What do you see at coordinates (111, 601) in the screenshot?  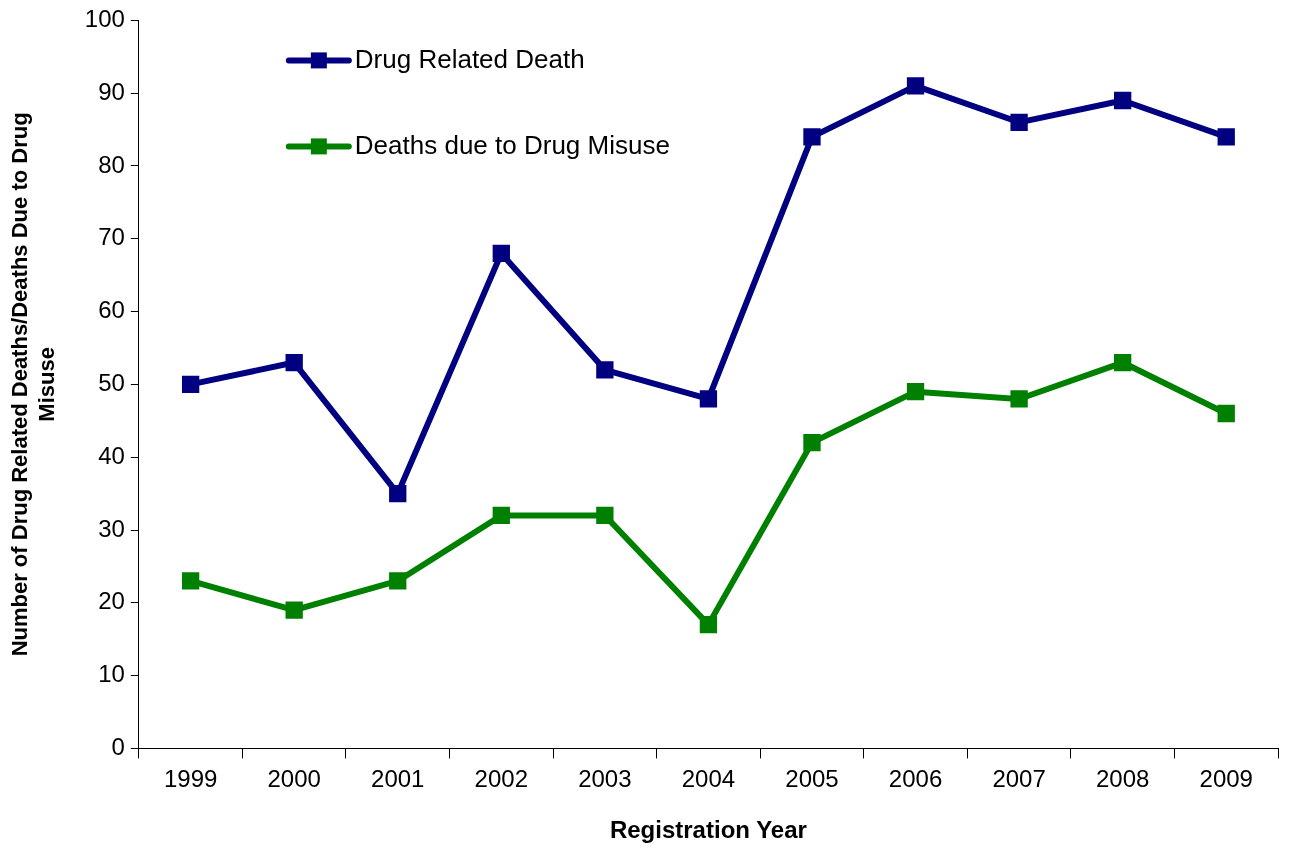 I see `y-tick-label: 20` at bounding box center [111, 601].